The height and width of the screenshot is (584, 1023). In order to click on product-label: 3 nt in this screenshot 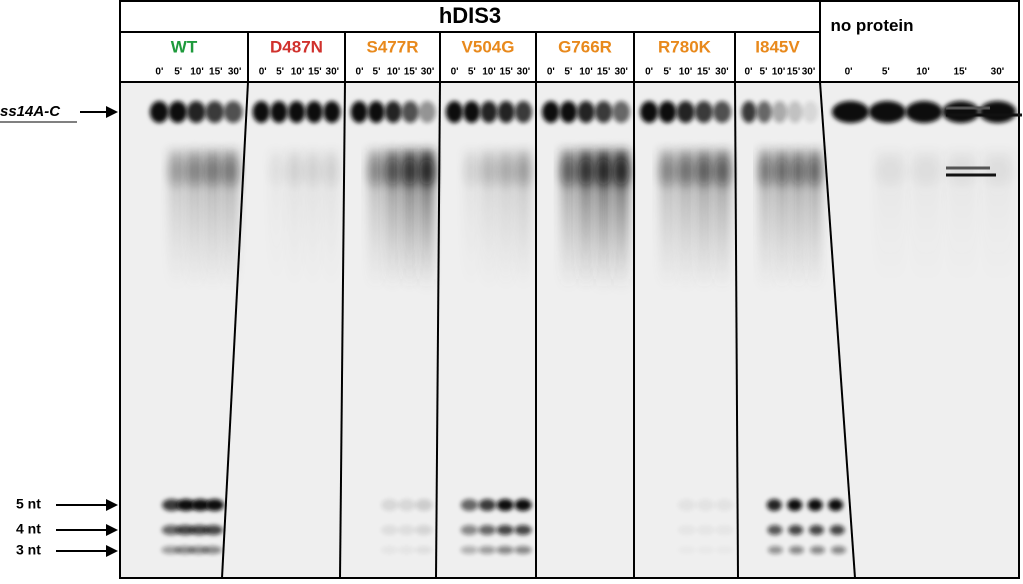, I will do `click(28, 550)`.